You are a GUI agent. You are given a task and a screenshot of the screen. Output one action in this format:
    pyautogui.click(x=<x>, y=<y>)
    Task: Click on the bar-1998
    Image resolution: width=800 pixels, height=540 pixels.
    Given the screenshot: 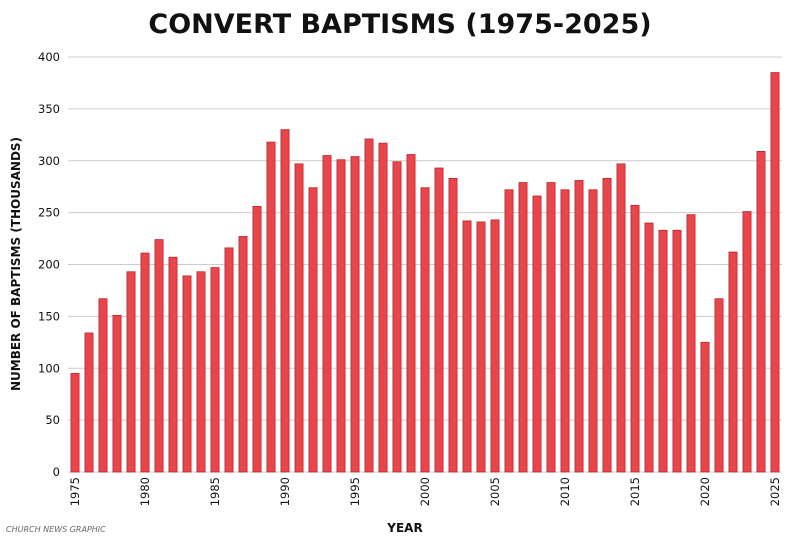 What is the action you would take?
    pyautogui.click(x=397, y=317)
    